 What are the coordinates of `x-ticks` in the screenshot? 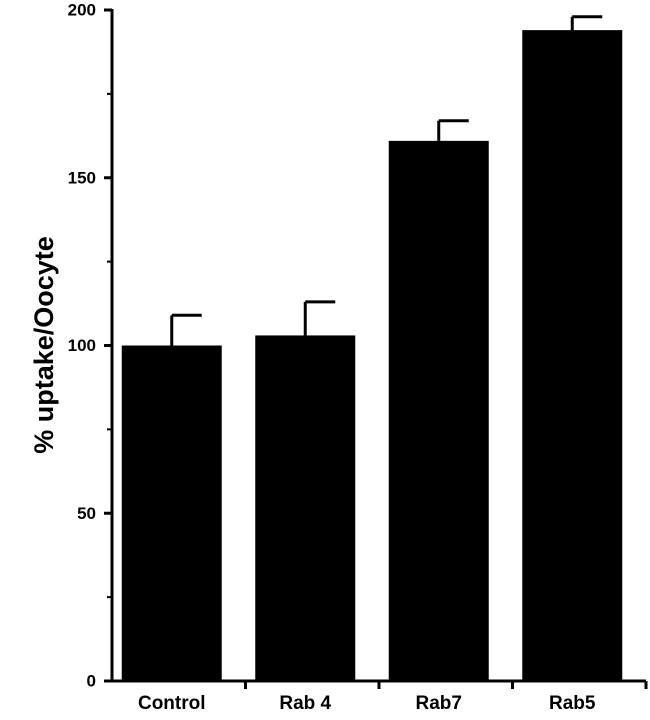 It's located at (446, 685).